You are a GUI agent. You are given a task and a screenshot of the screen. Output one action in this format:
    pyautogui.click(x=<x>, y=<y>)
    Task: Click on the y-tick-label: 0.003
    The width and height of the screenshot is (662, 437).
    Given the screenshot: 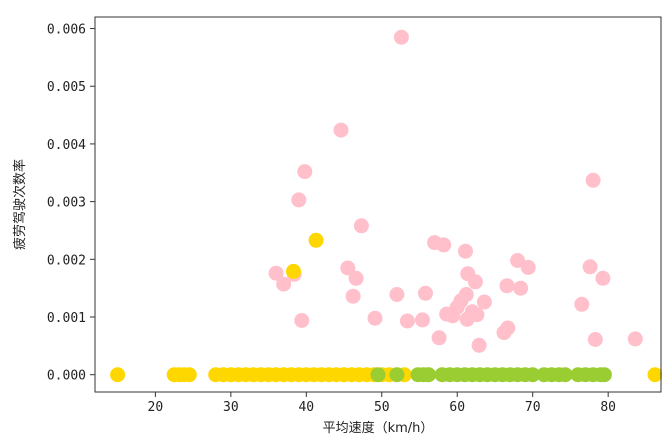 What is the action you would take?
    pyautogui.click(x=66, y=203)
    